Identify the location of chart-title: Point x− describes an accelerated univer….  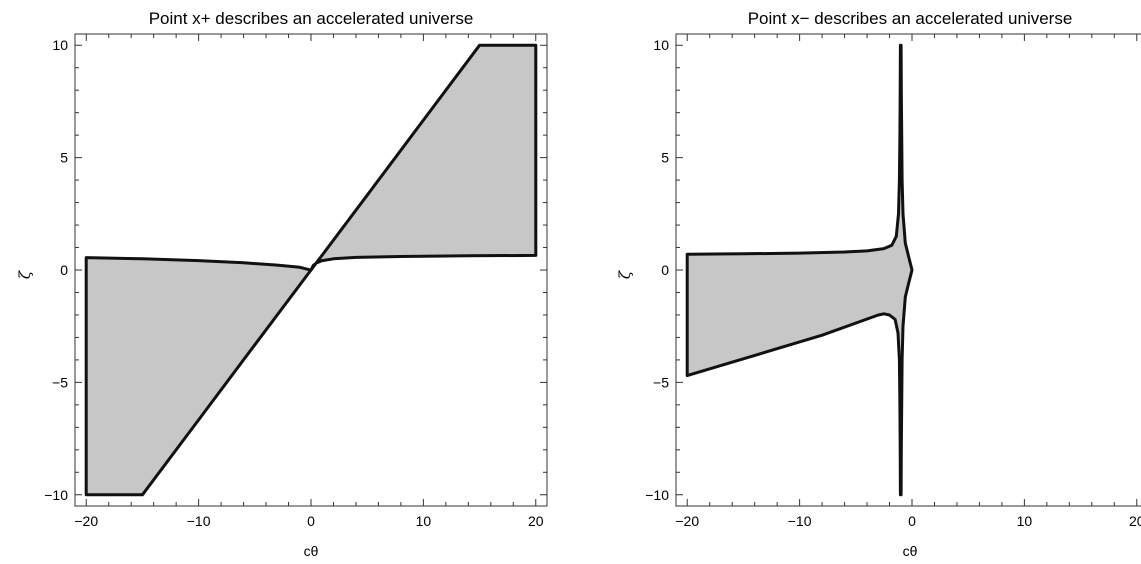
(910, 18).